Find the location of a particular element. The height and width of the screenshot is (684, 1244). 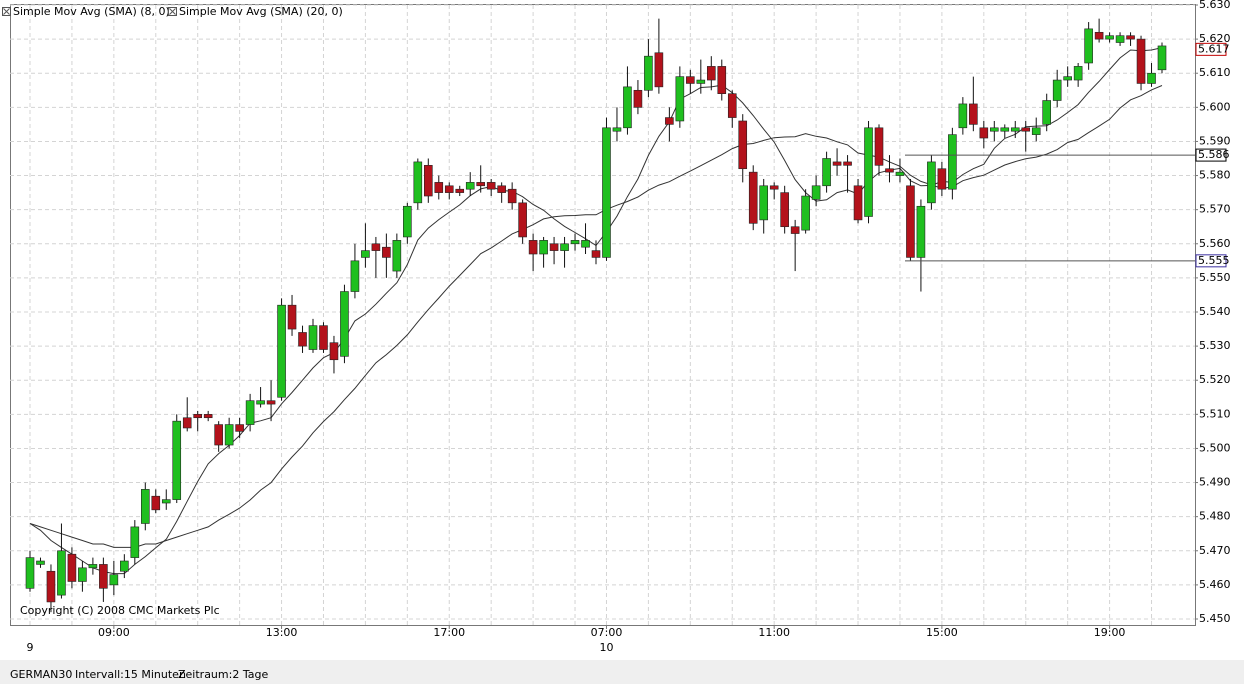

y-tick-label: 5.630 is located at coordinates (1215, 5).